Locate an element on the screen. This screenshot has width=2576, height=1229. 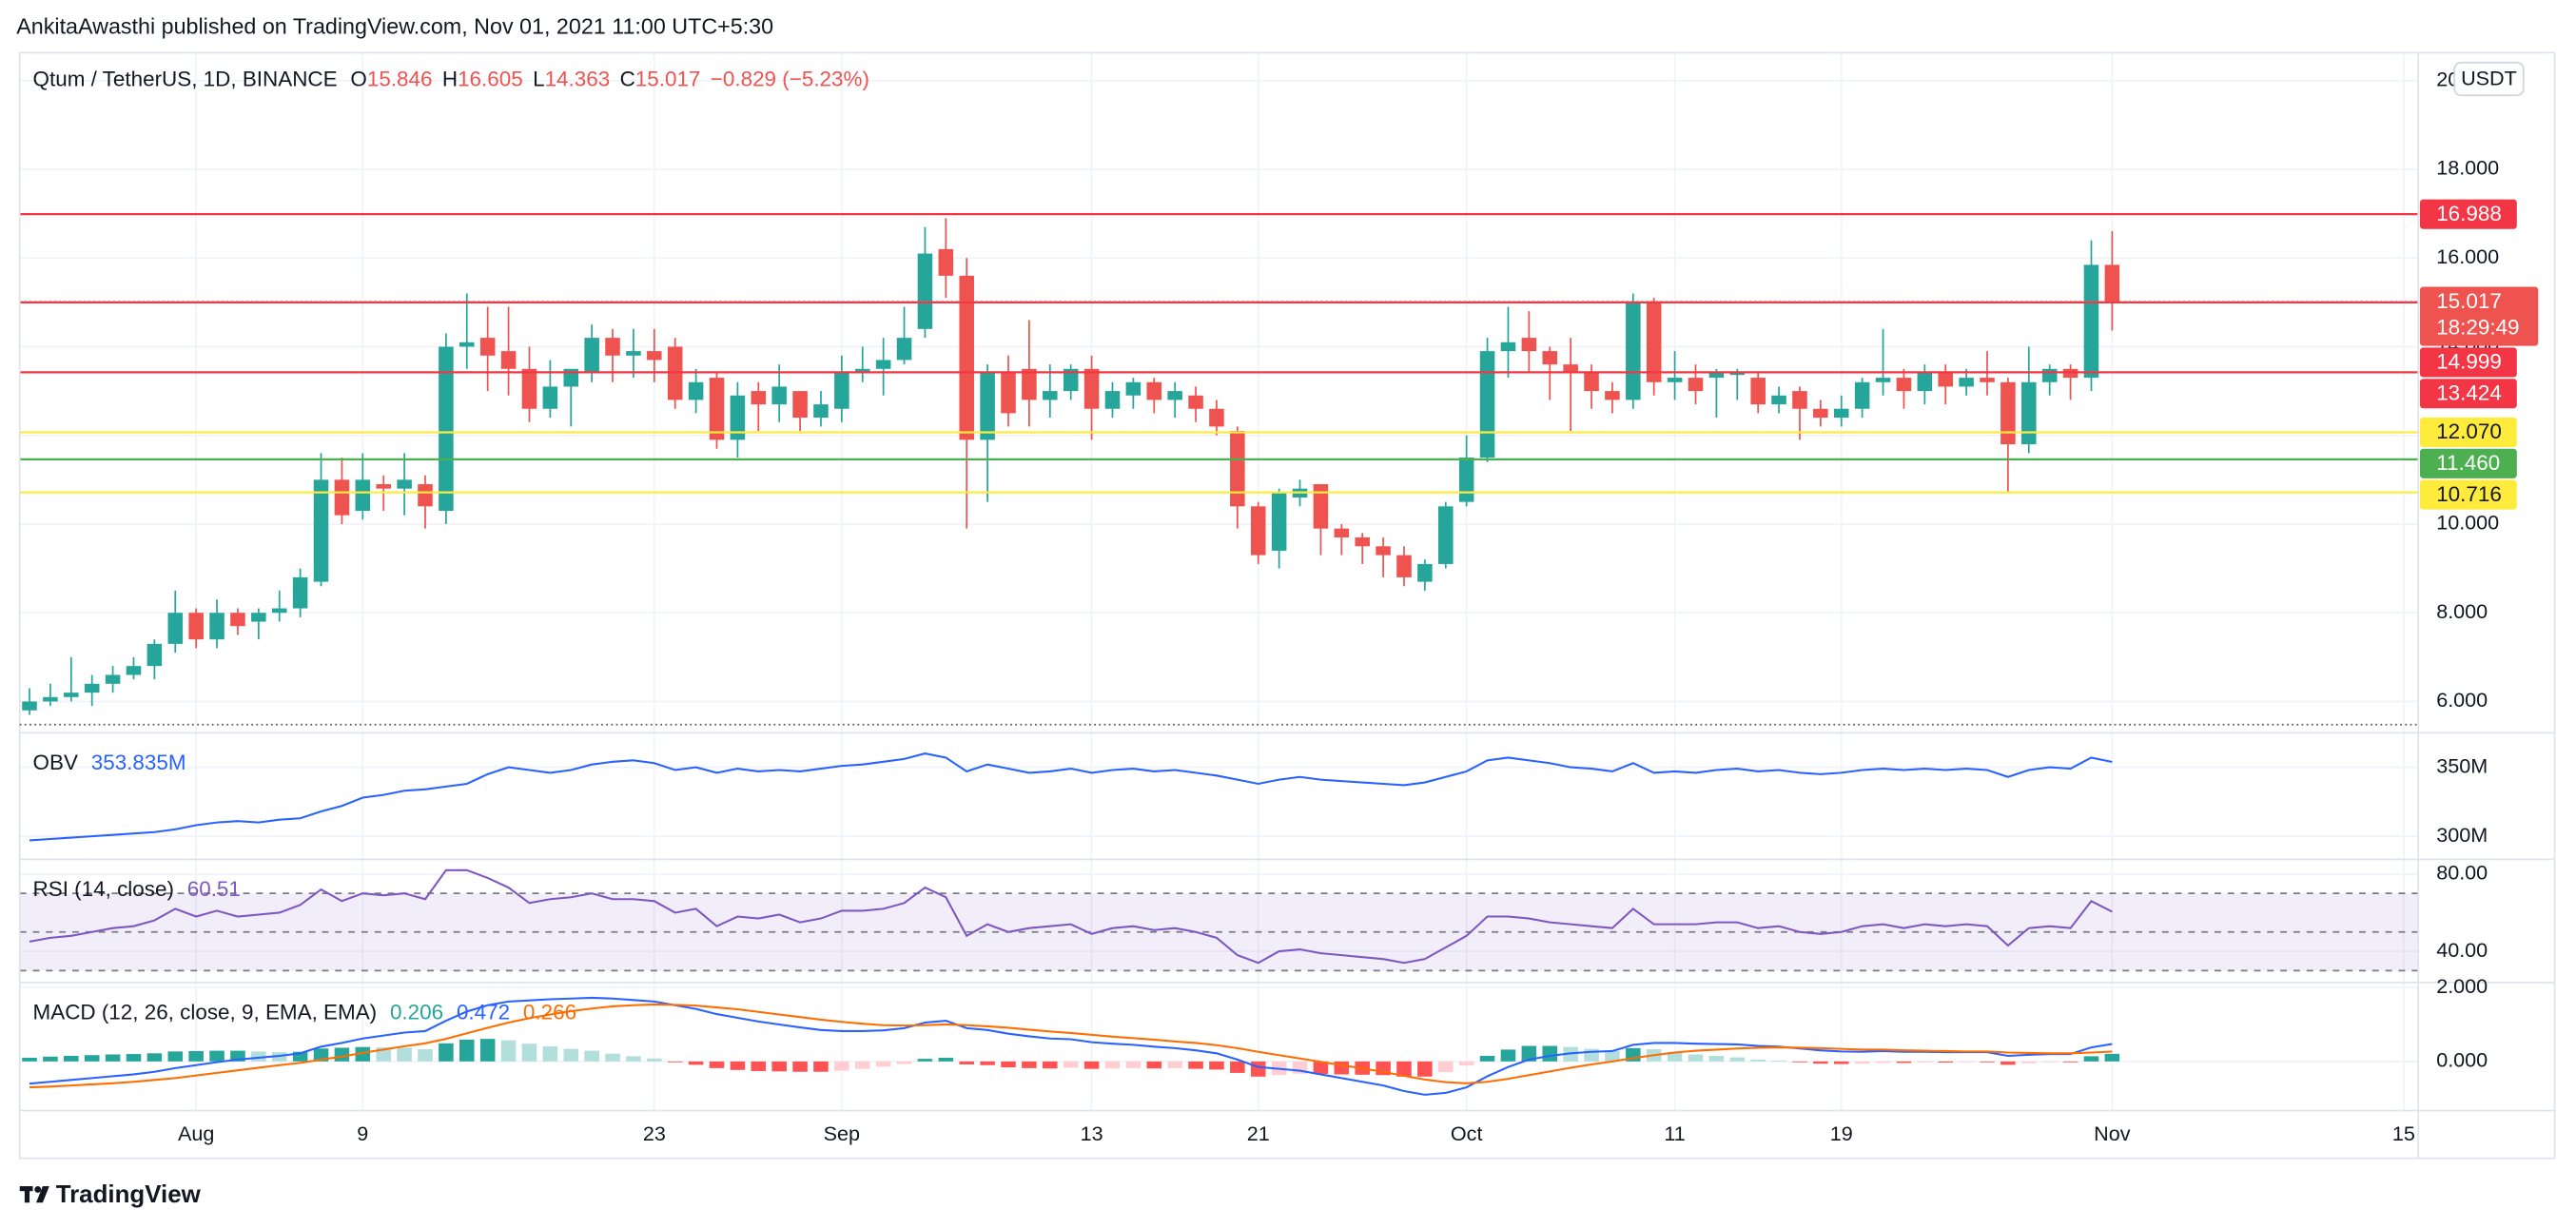
x-tick-label: 9 is located at coordinates (363, 1133).